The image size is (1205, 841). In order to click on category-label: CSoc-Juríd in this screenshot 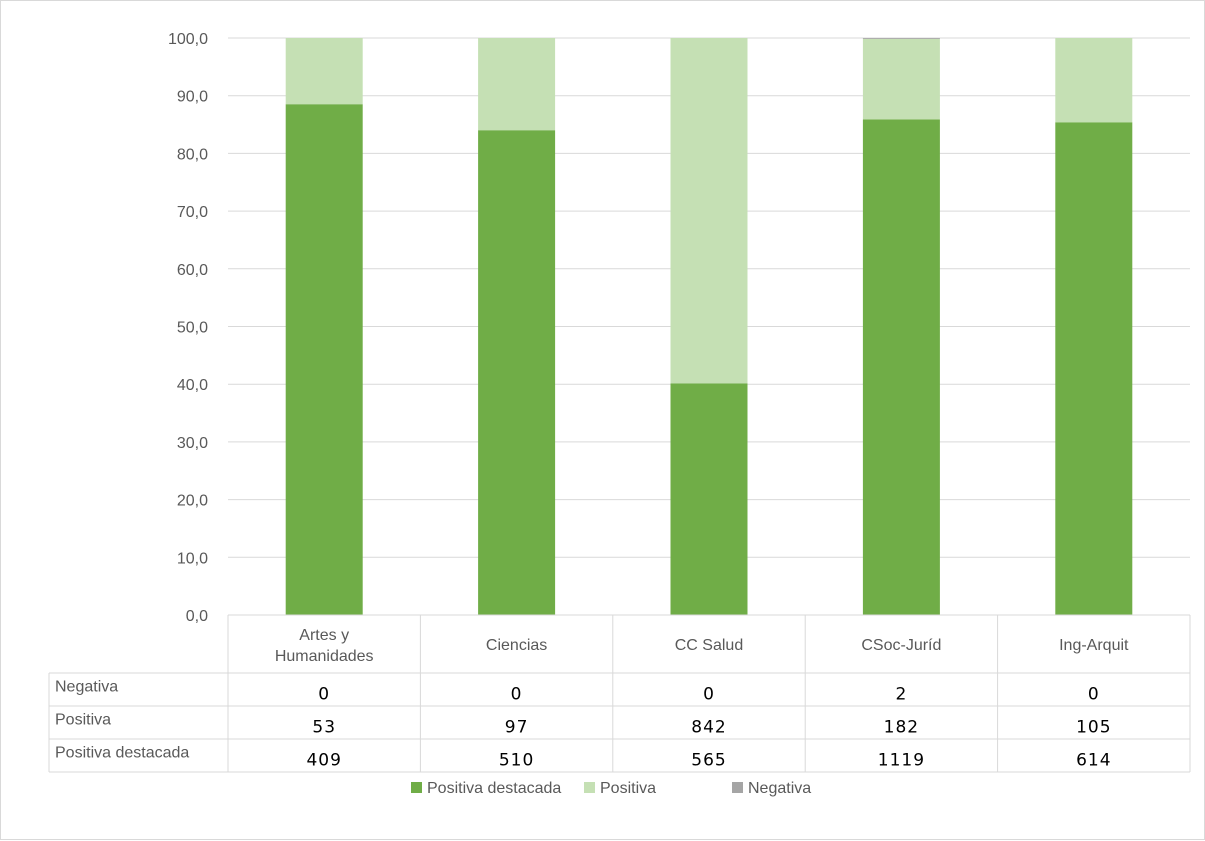, I will do `click(901, 645)`.